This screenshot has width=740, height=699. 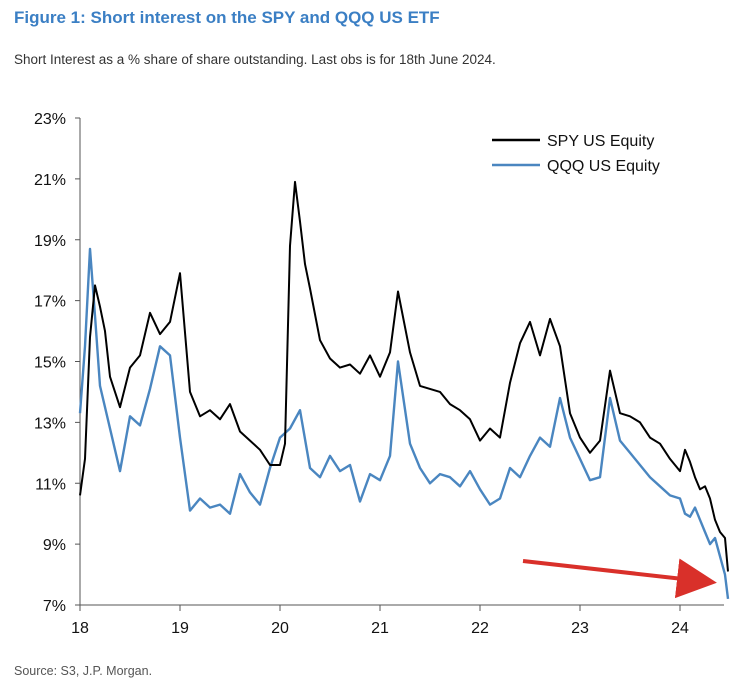 I want to click on y-tick-label: 23%, so click(x=50, y=119).